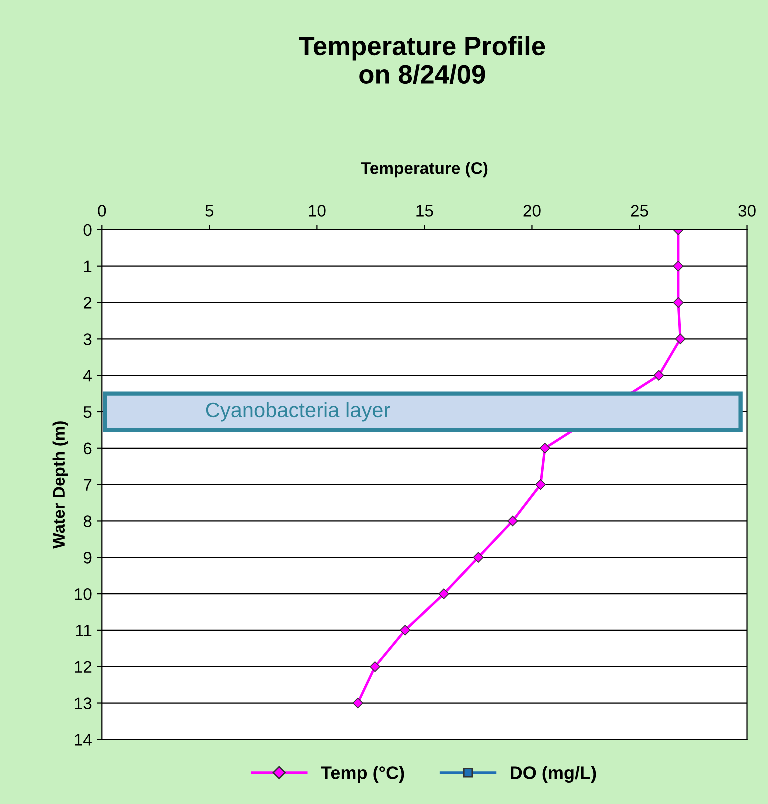 The width and height of the screenshot is (768, 804). What do you see at coordinates (362, 774) in the screenshot?
I see `legend-label: Temp (°C)` at bounding box center [362, 774].